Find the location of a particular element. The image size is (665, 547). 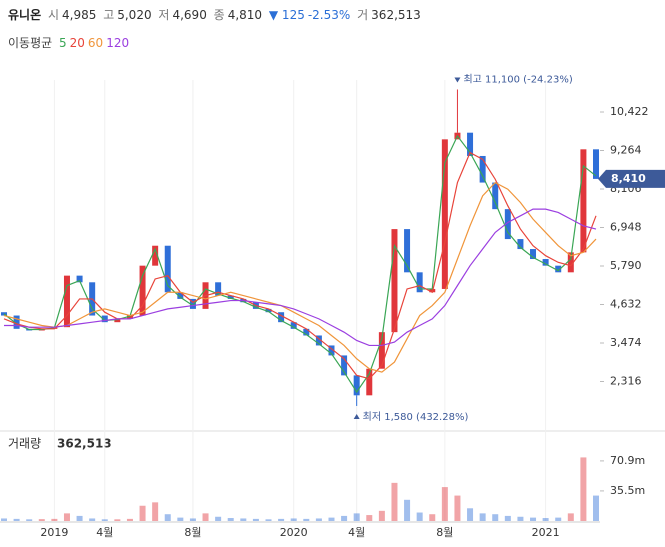

x-tick-label: 2021 is located at coordinates (546, 532).